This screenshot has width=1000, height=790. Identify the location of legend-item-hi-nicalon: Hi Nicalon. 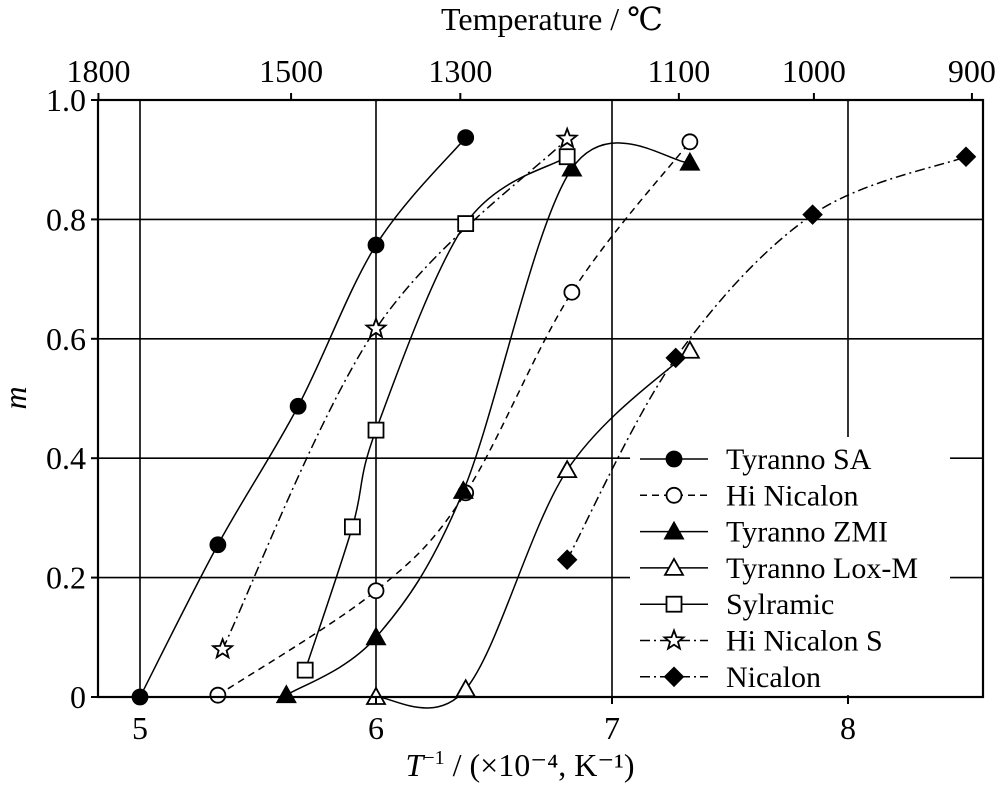
(749, 495).